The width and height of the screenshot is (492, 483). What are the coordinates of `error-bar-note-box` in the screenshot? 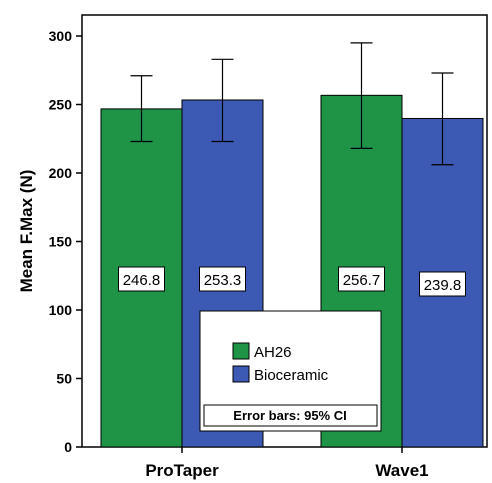 It's located at (290, 415).